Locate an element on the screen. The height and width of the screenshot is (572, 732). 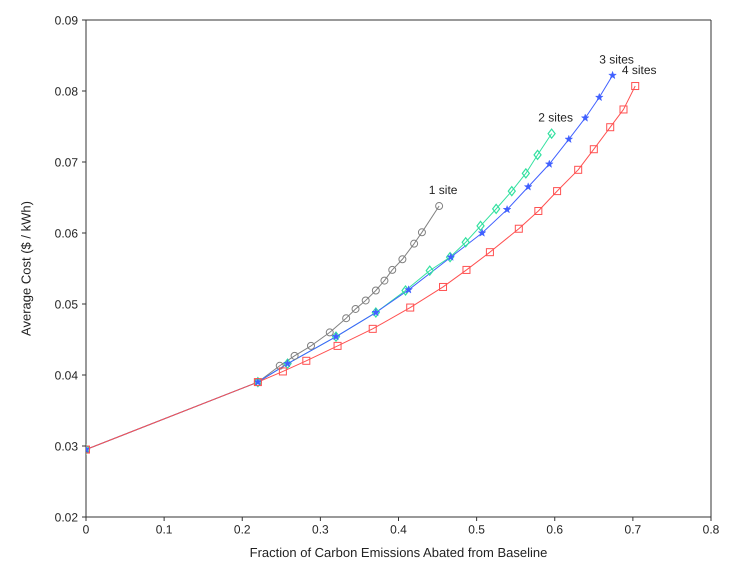
x-tick-label: 0.4 is located at coordinates (399, 529).